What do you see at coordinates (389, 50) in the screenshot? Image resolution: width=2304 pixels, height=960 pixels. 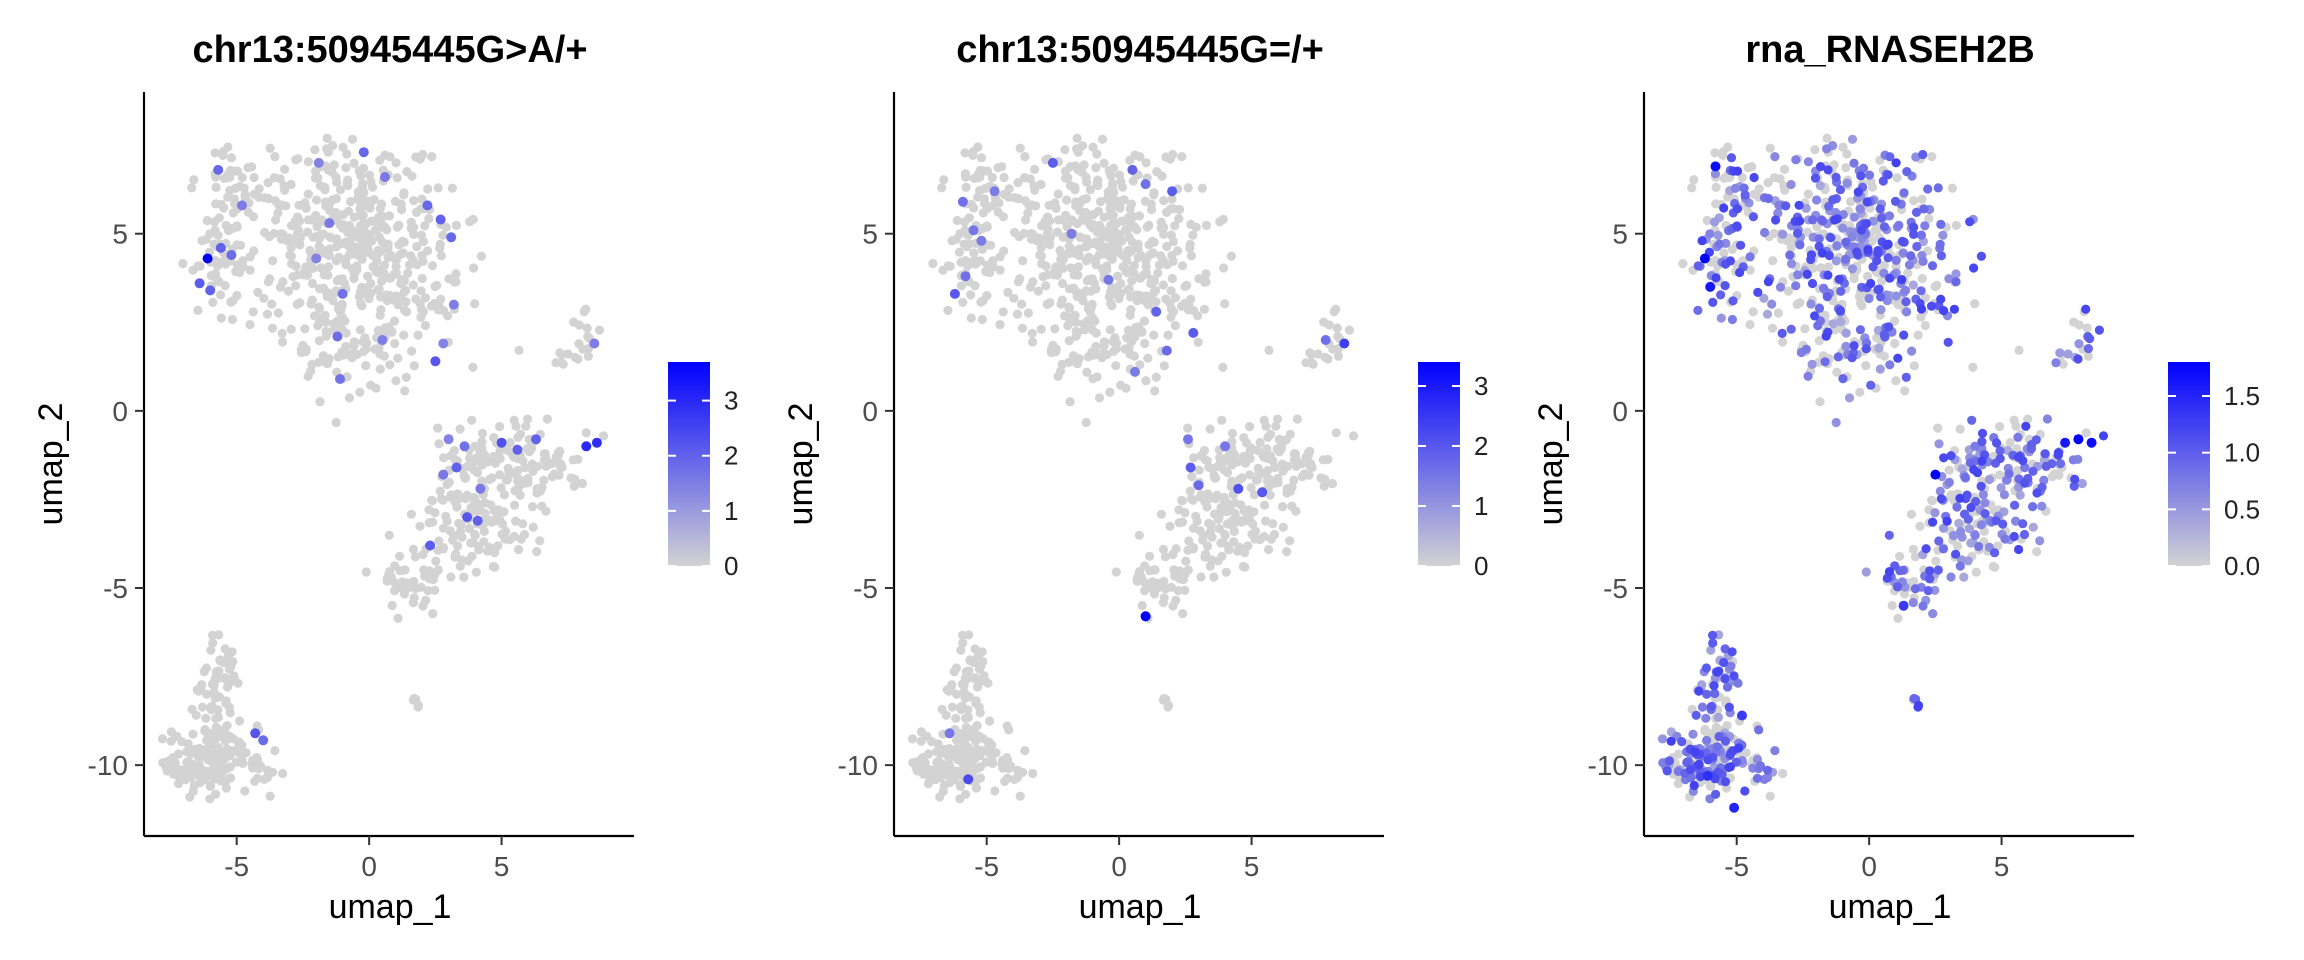 I see `panel-title: chr13:50945445G>A/+` at bounding box center [389, 50].